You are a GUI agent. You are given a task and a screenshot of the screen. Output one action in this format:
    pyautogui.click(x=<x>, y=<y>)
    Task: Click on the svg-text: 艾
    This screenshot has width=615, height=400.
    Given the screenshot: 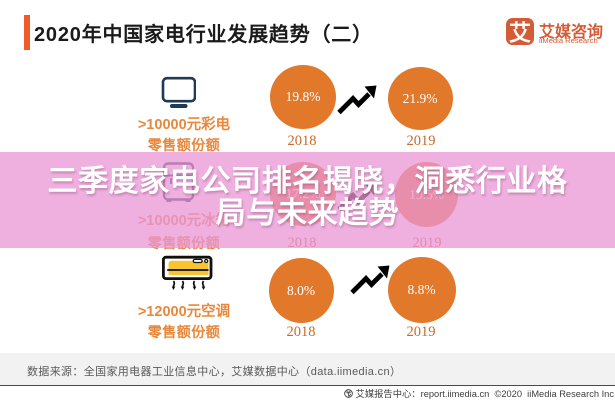 What is the action you would take?
    pyautogui.click(x=520, y=33)
    